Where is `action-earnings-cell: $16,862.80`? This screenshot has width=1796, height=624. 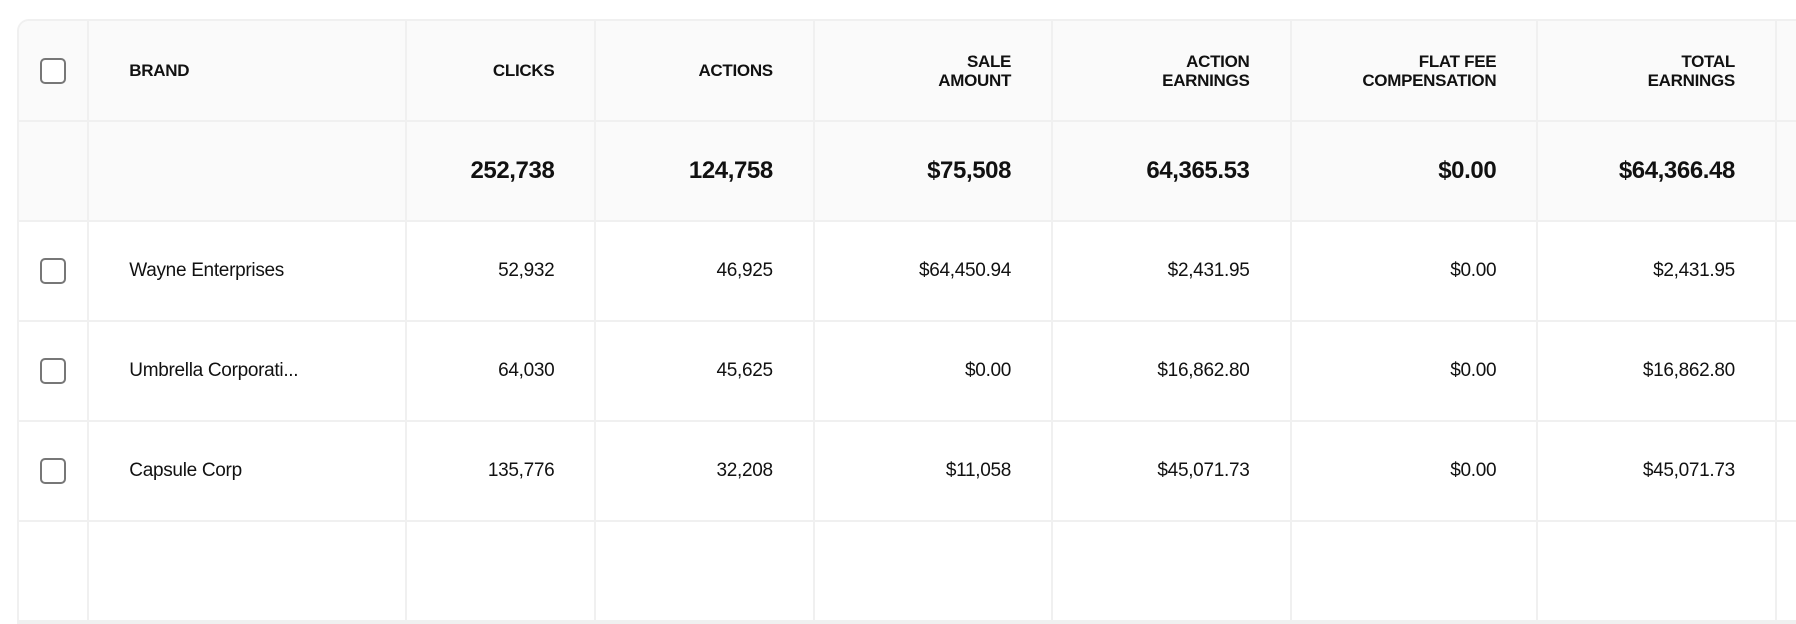 action-earnings-cell: $16,862.80 is located at coordinates (1171, 371).